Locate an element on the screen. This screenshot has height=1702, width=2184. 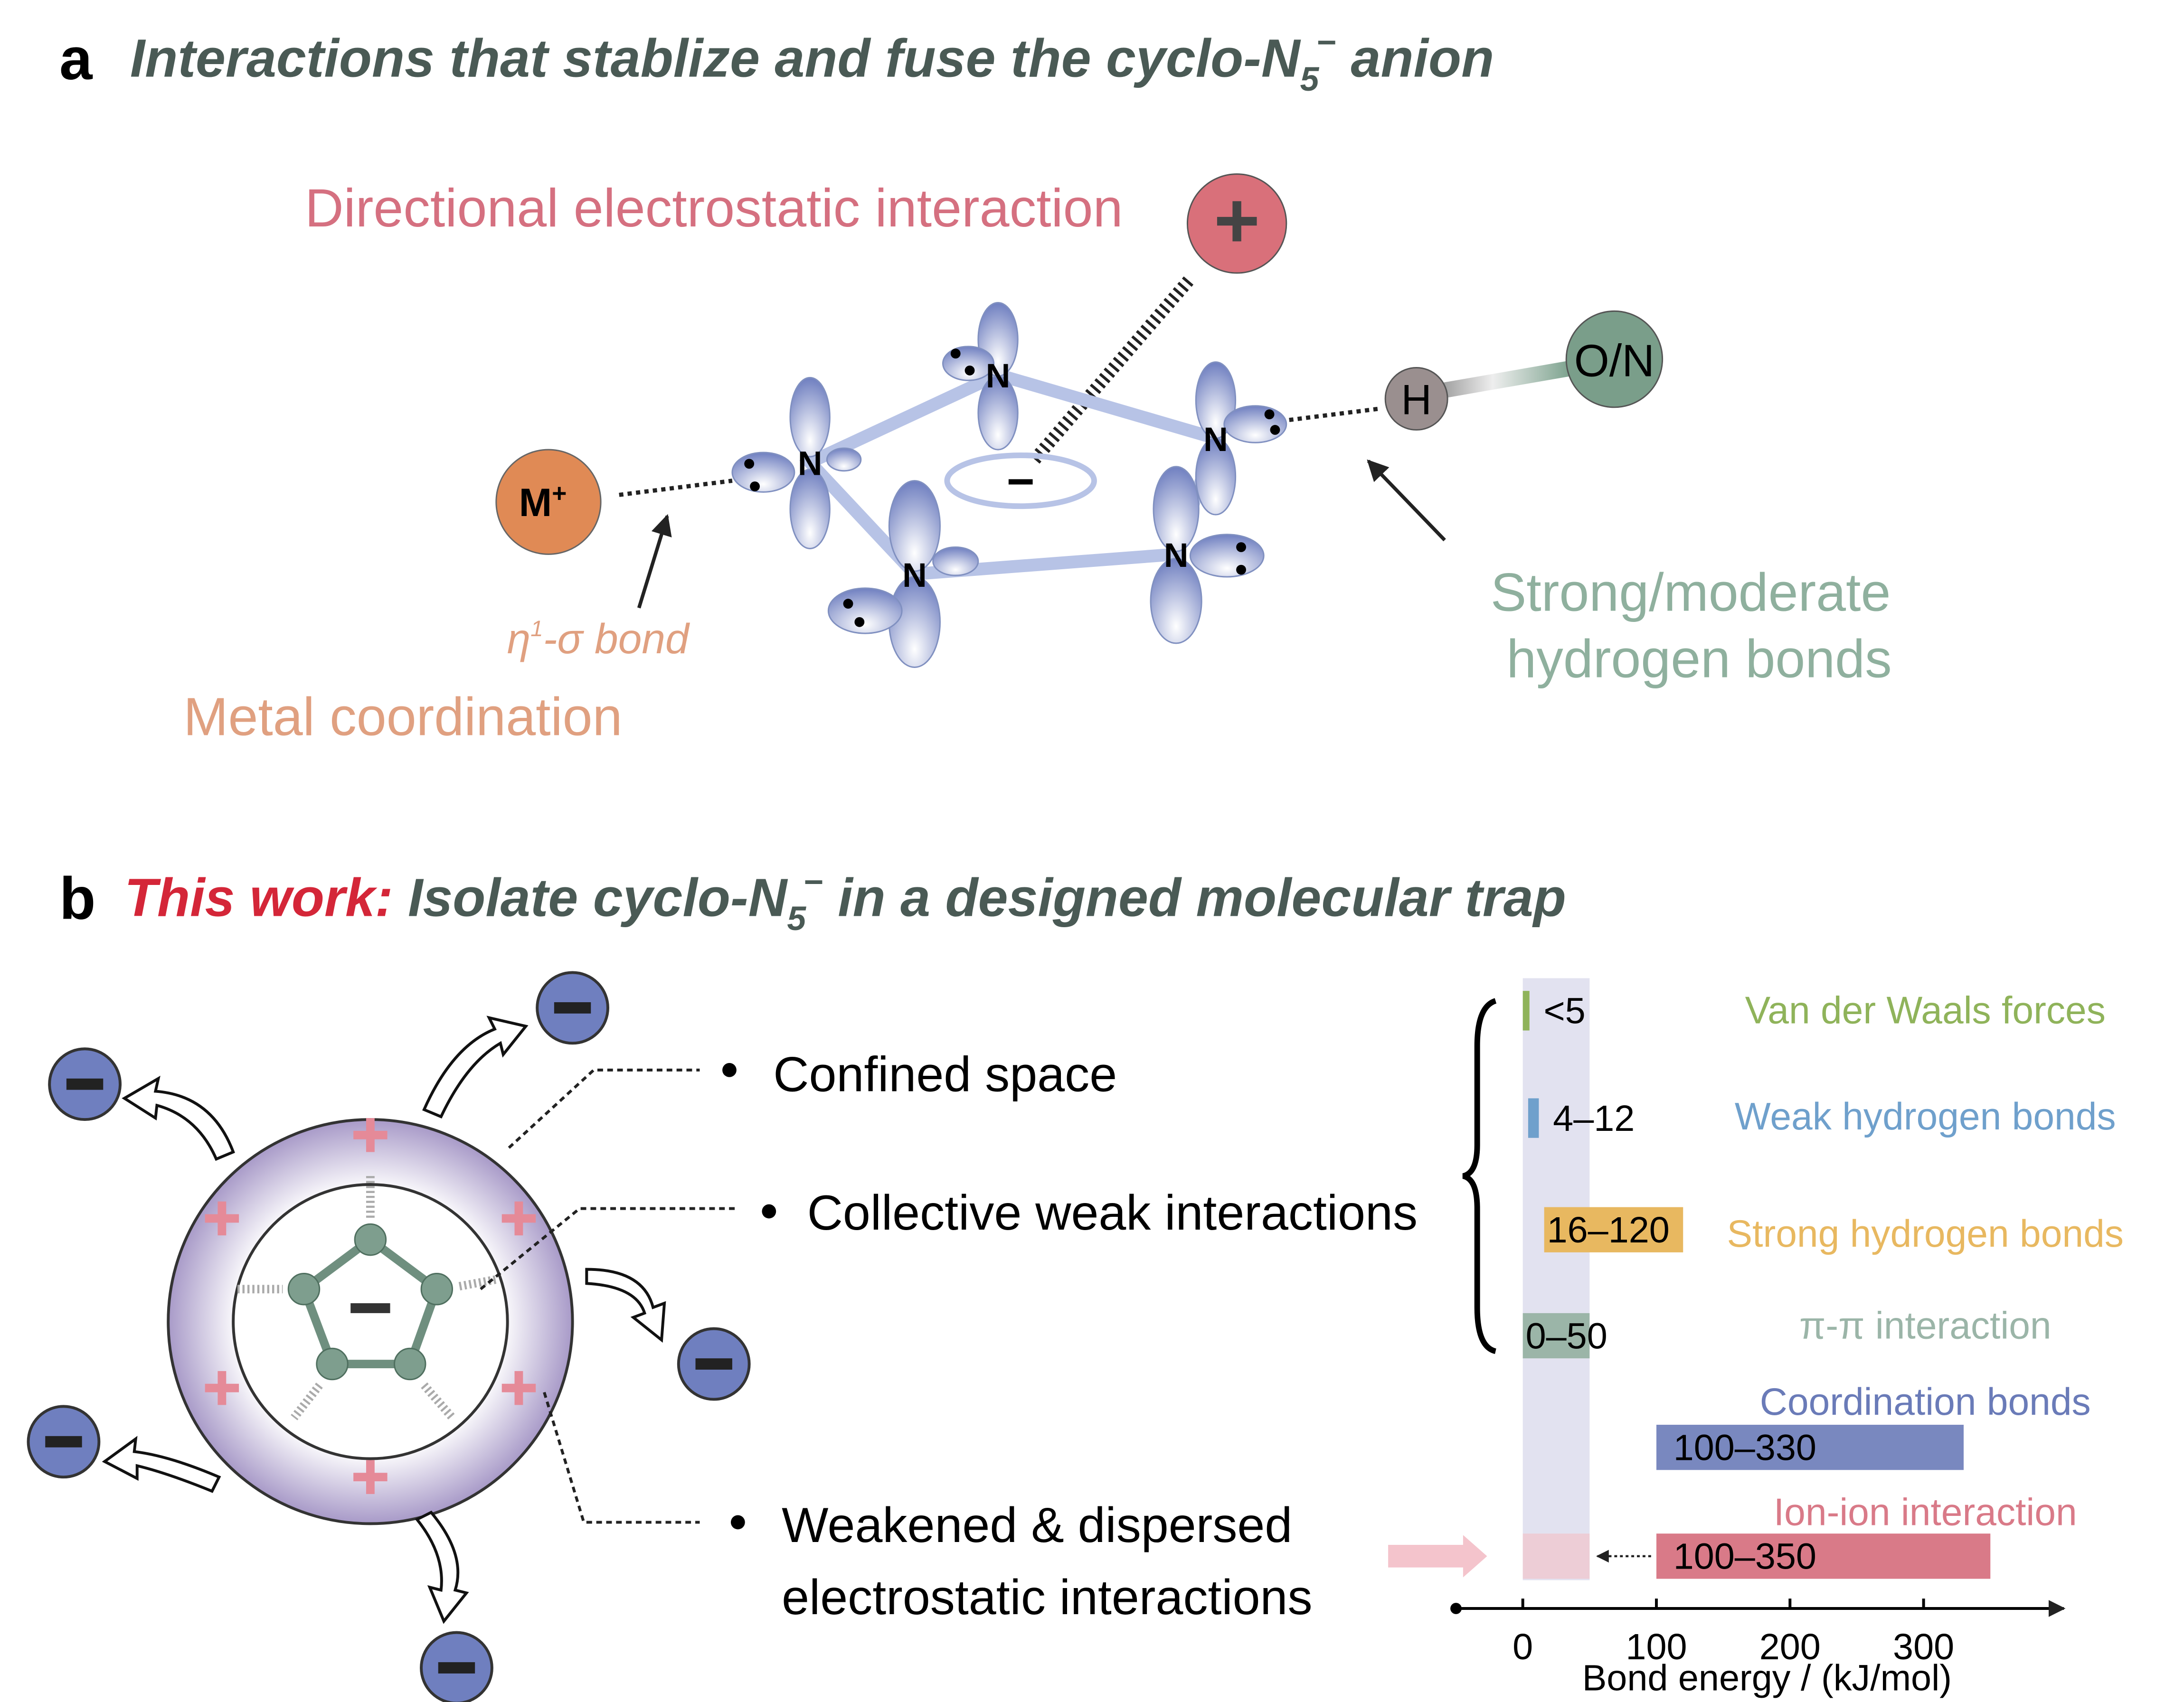
delocalized-ring is located at coordinates (1020, 480).